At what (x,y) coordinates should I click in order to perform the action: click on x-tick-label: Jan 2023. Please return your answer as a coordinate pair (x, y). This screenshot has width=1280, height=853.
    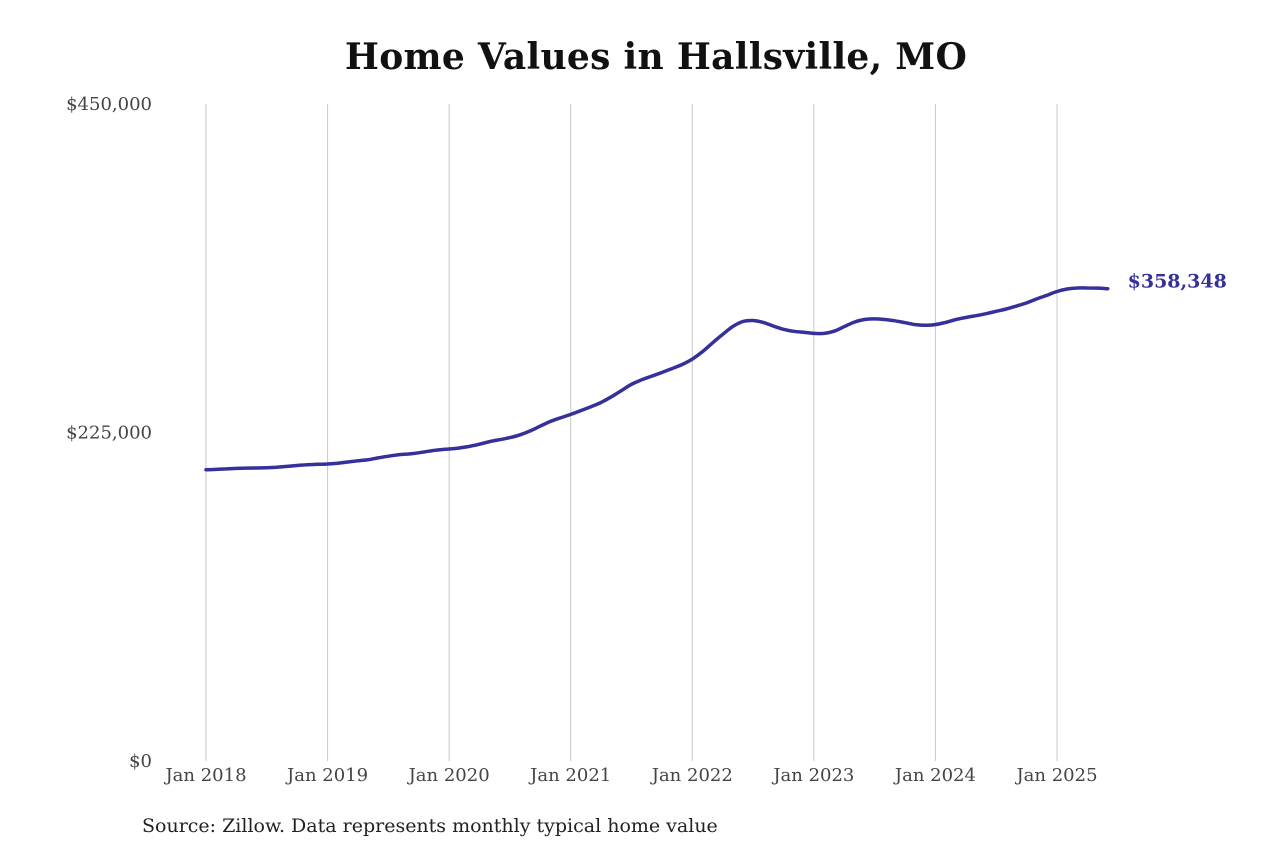
    Looking at the image, I should click on (812, 775).